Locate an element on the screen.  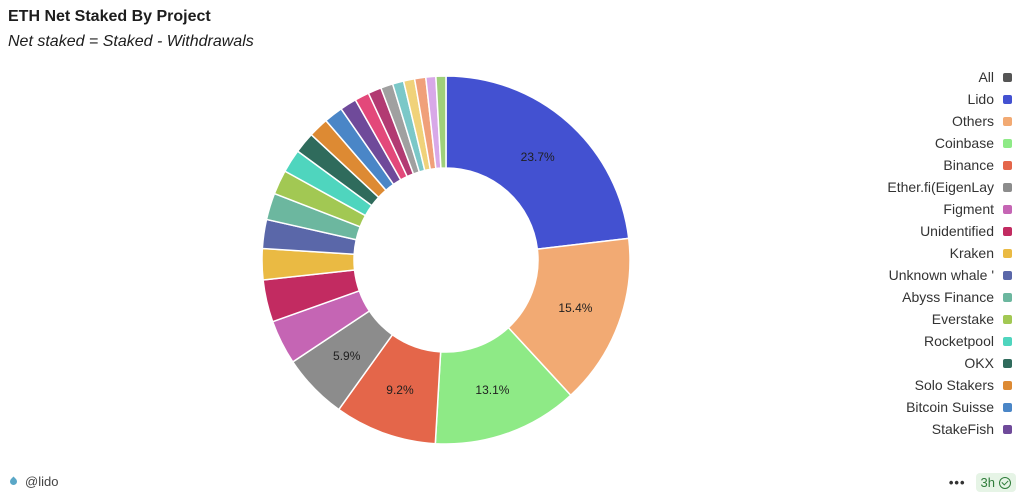
legend-label: Bitcoin Suisse is located at coordinates (950, 407).